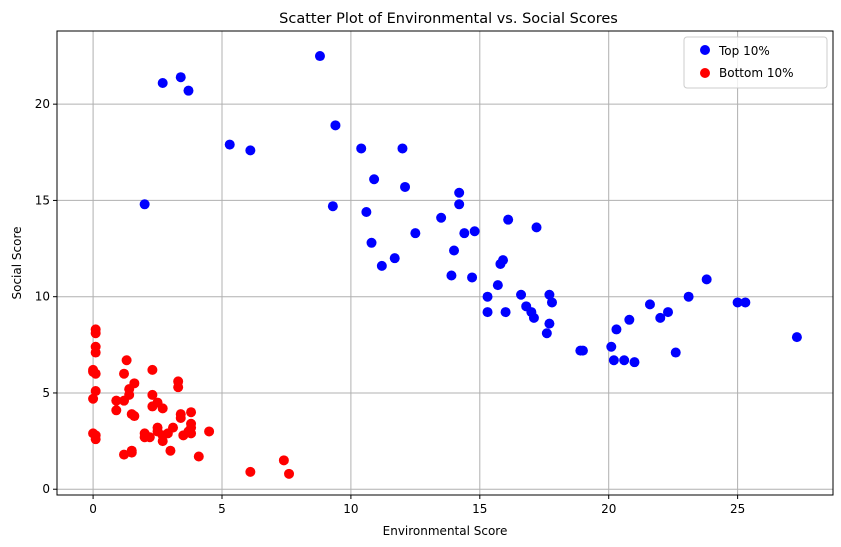  I want to click on y-axis-label: Social Score, so click(17, 262).